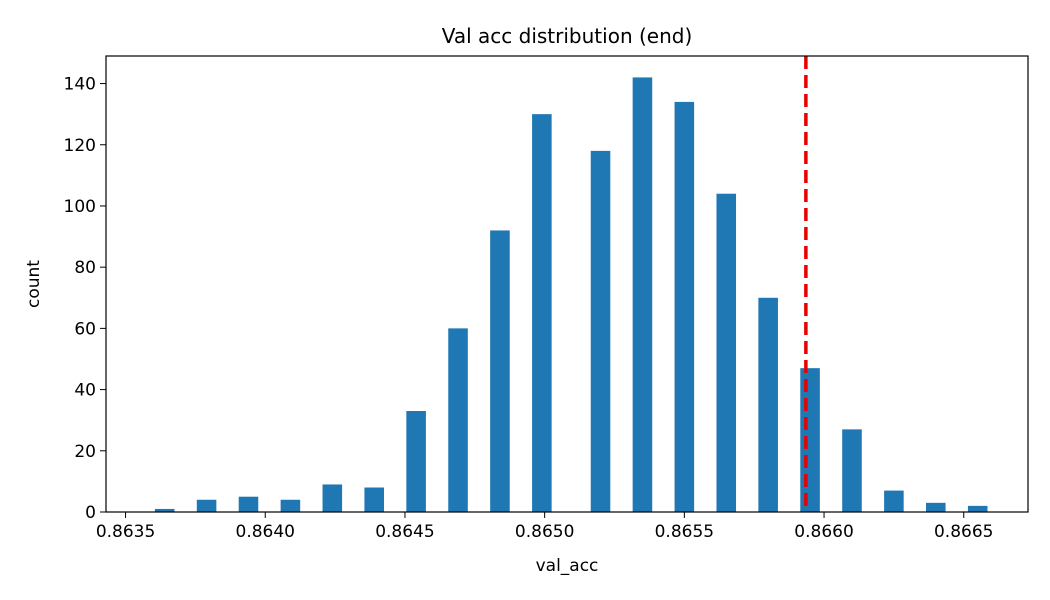  I want to click on y-tick-label: 0, so click(90, 513).